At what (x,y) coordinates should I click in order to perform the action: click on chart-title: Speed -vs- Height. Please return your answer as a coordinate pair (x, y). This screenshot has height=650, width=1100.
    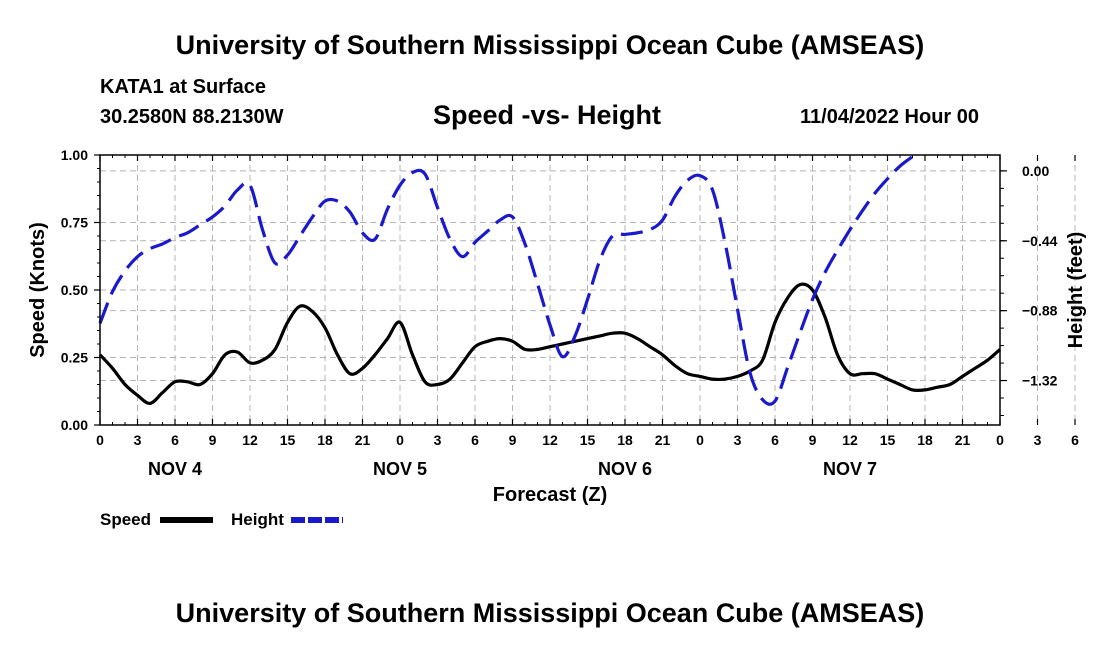
    Looking at the image, I should click on (547, 115).